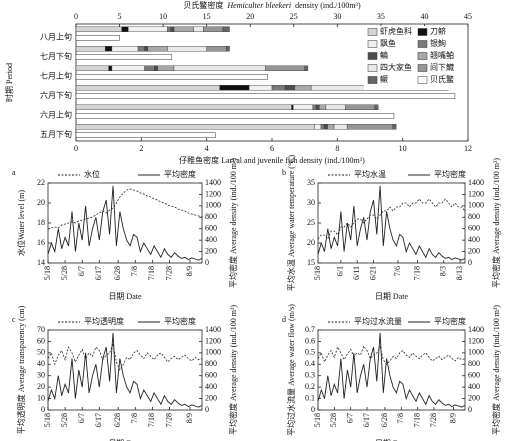  I want to click on x-tick-label: 6/17, so click(366, 420).